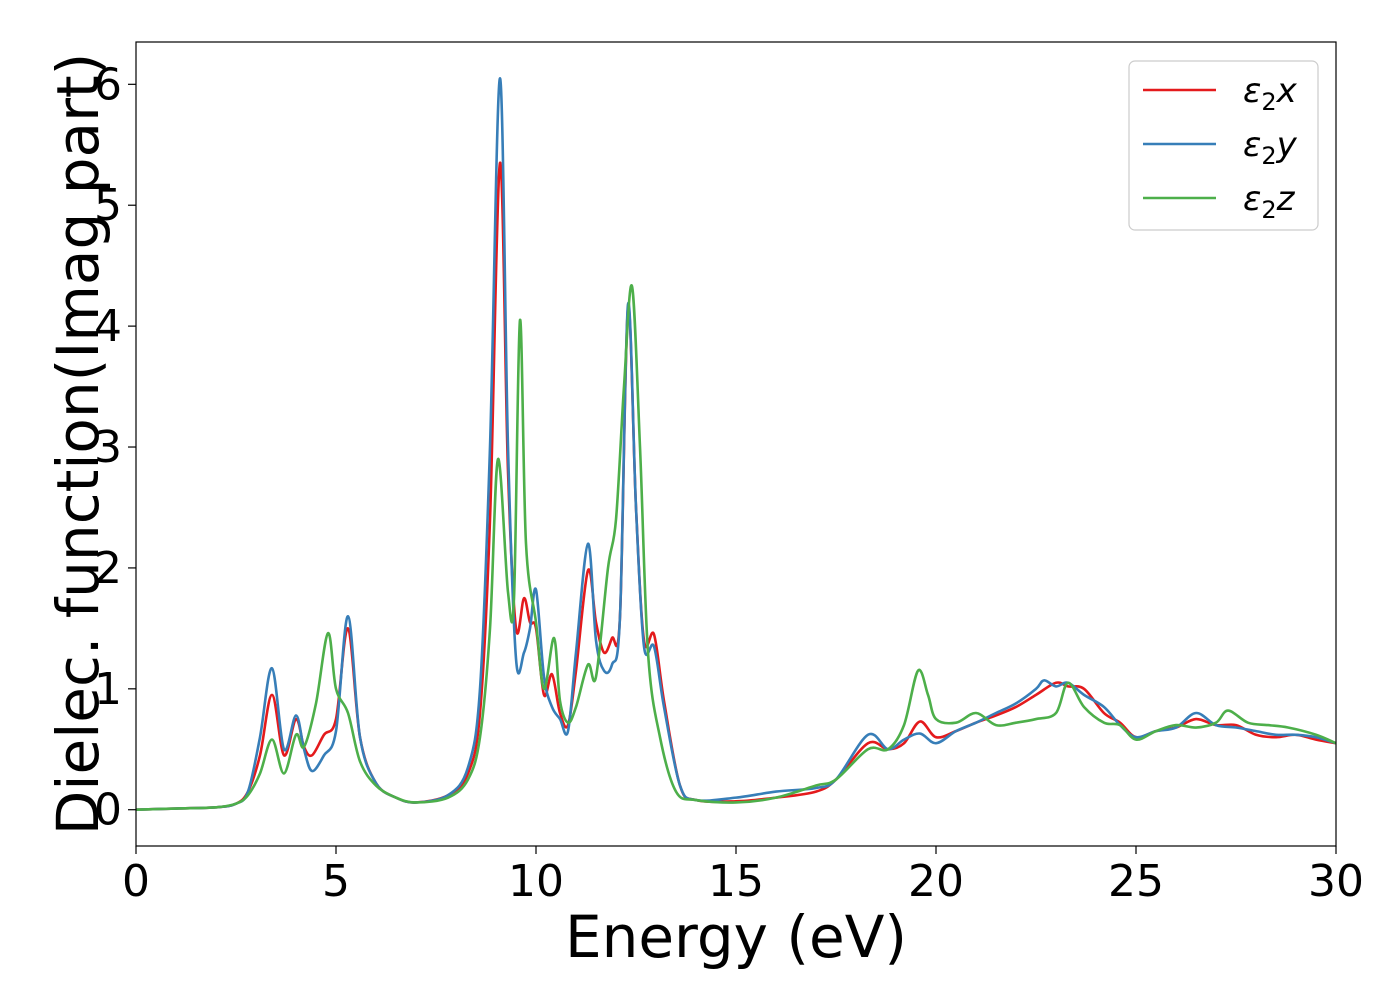 This screenshot has width=1400, height=1000. Describe the element at coordinates (1336, 881) in the screenshot. I see `x-tick-label: 30` at that location.